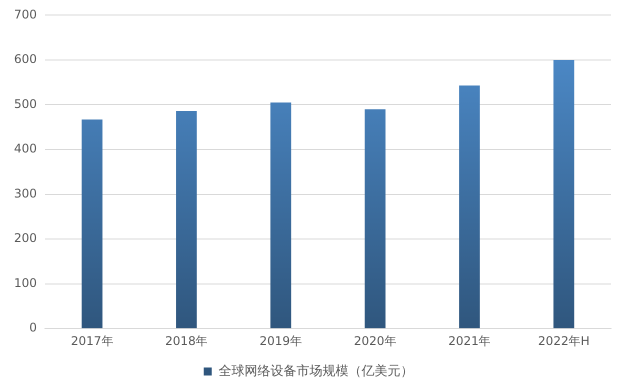 The image size is (621, 392). I want to click on y-tick-label: 600, so click(25, 59).